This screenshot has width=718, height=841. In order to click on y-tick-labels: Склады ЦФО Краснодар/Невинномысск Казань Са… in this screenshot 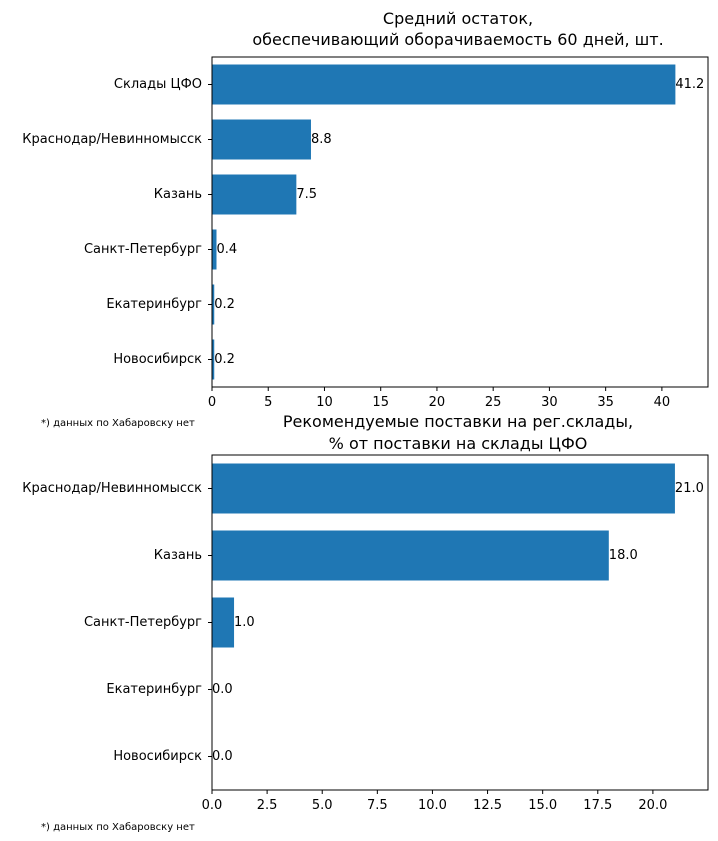, I will do `click(117, 222)`.